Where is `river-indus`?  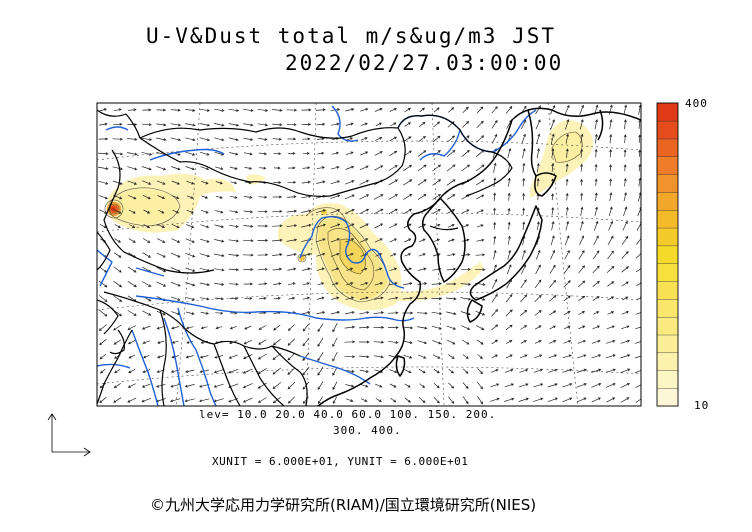 river-indus is located at coordinates (105, 268).